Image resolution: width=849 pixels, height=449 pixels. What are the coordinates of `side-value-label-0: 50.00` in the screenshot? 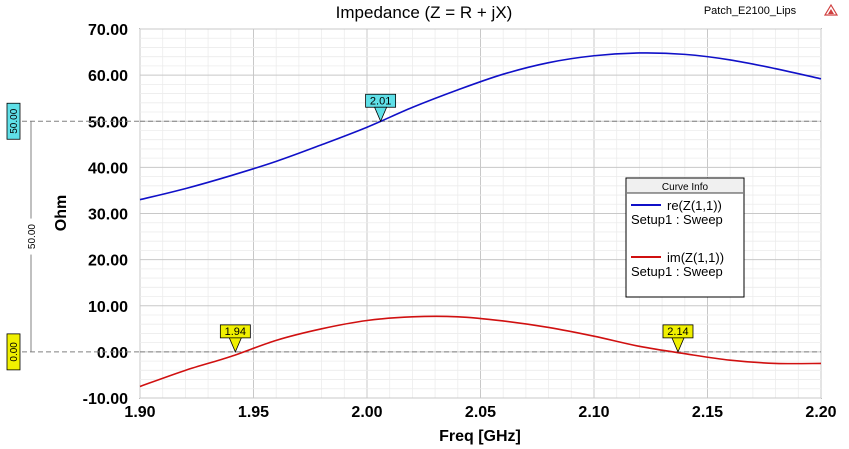 It's located at (14, 120).